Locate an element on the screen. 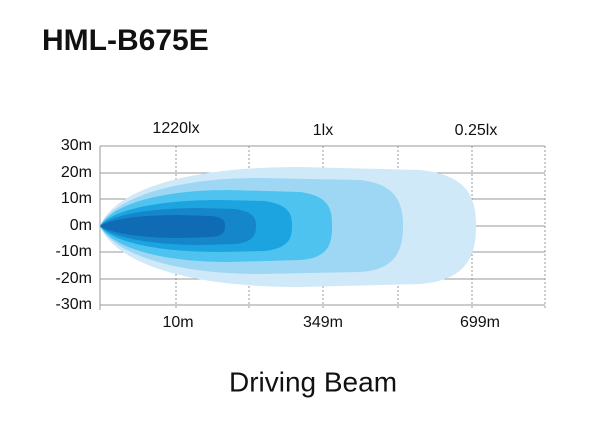 The height and width of the screenshot is (429, 595). distance-label: 10m is located at coordinates (177, 322).